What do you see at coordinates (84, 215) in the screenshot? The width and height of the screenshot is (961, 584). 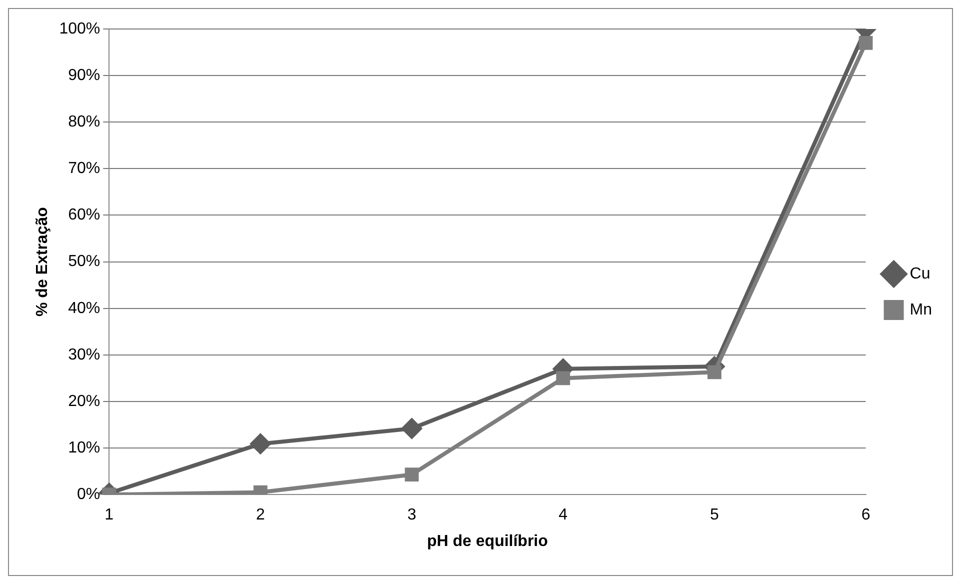 I see `y-tick-label: 60%` at bounding box center [84, 215].